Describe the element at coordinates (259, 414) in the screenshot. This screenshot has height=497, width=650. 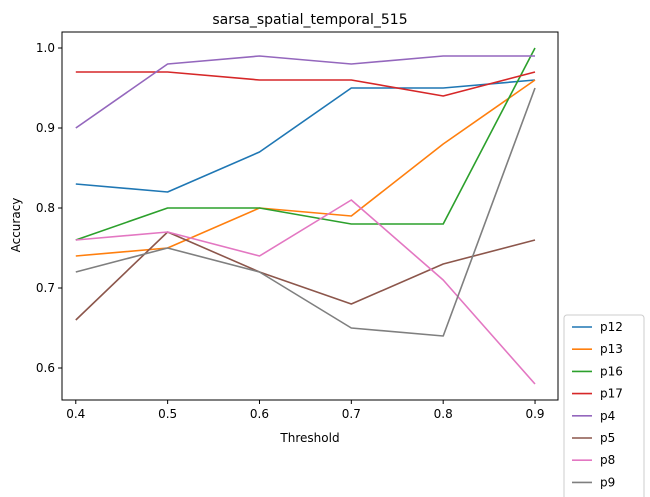
I see `x-tick-label: 0.6` at that location.